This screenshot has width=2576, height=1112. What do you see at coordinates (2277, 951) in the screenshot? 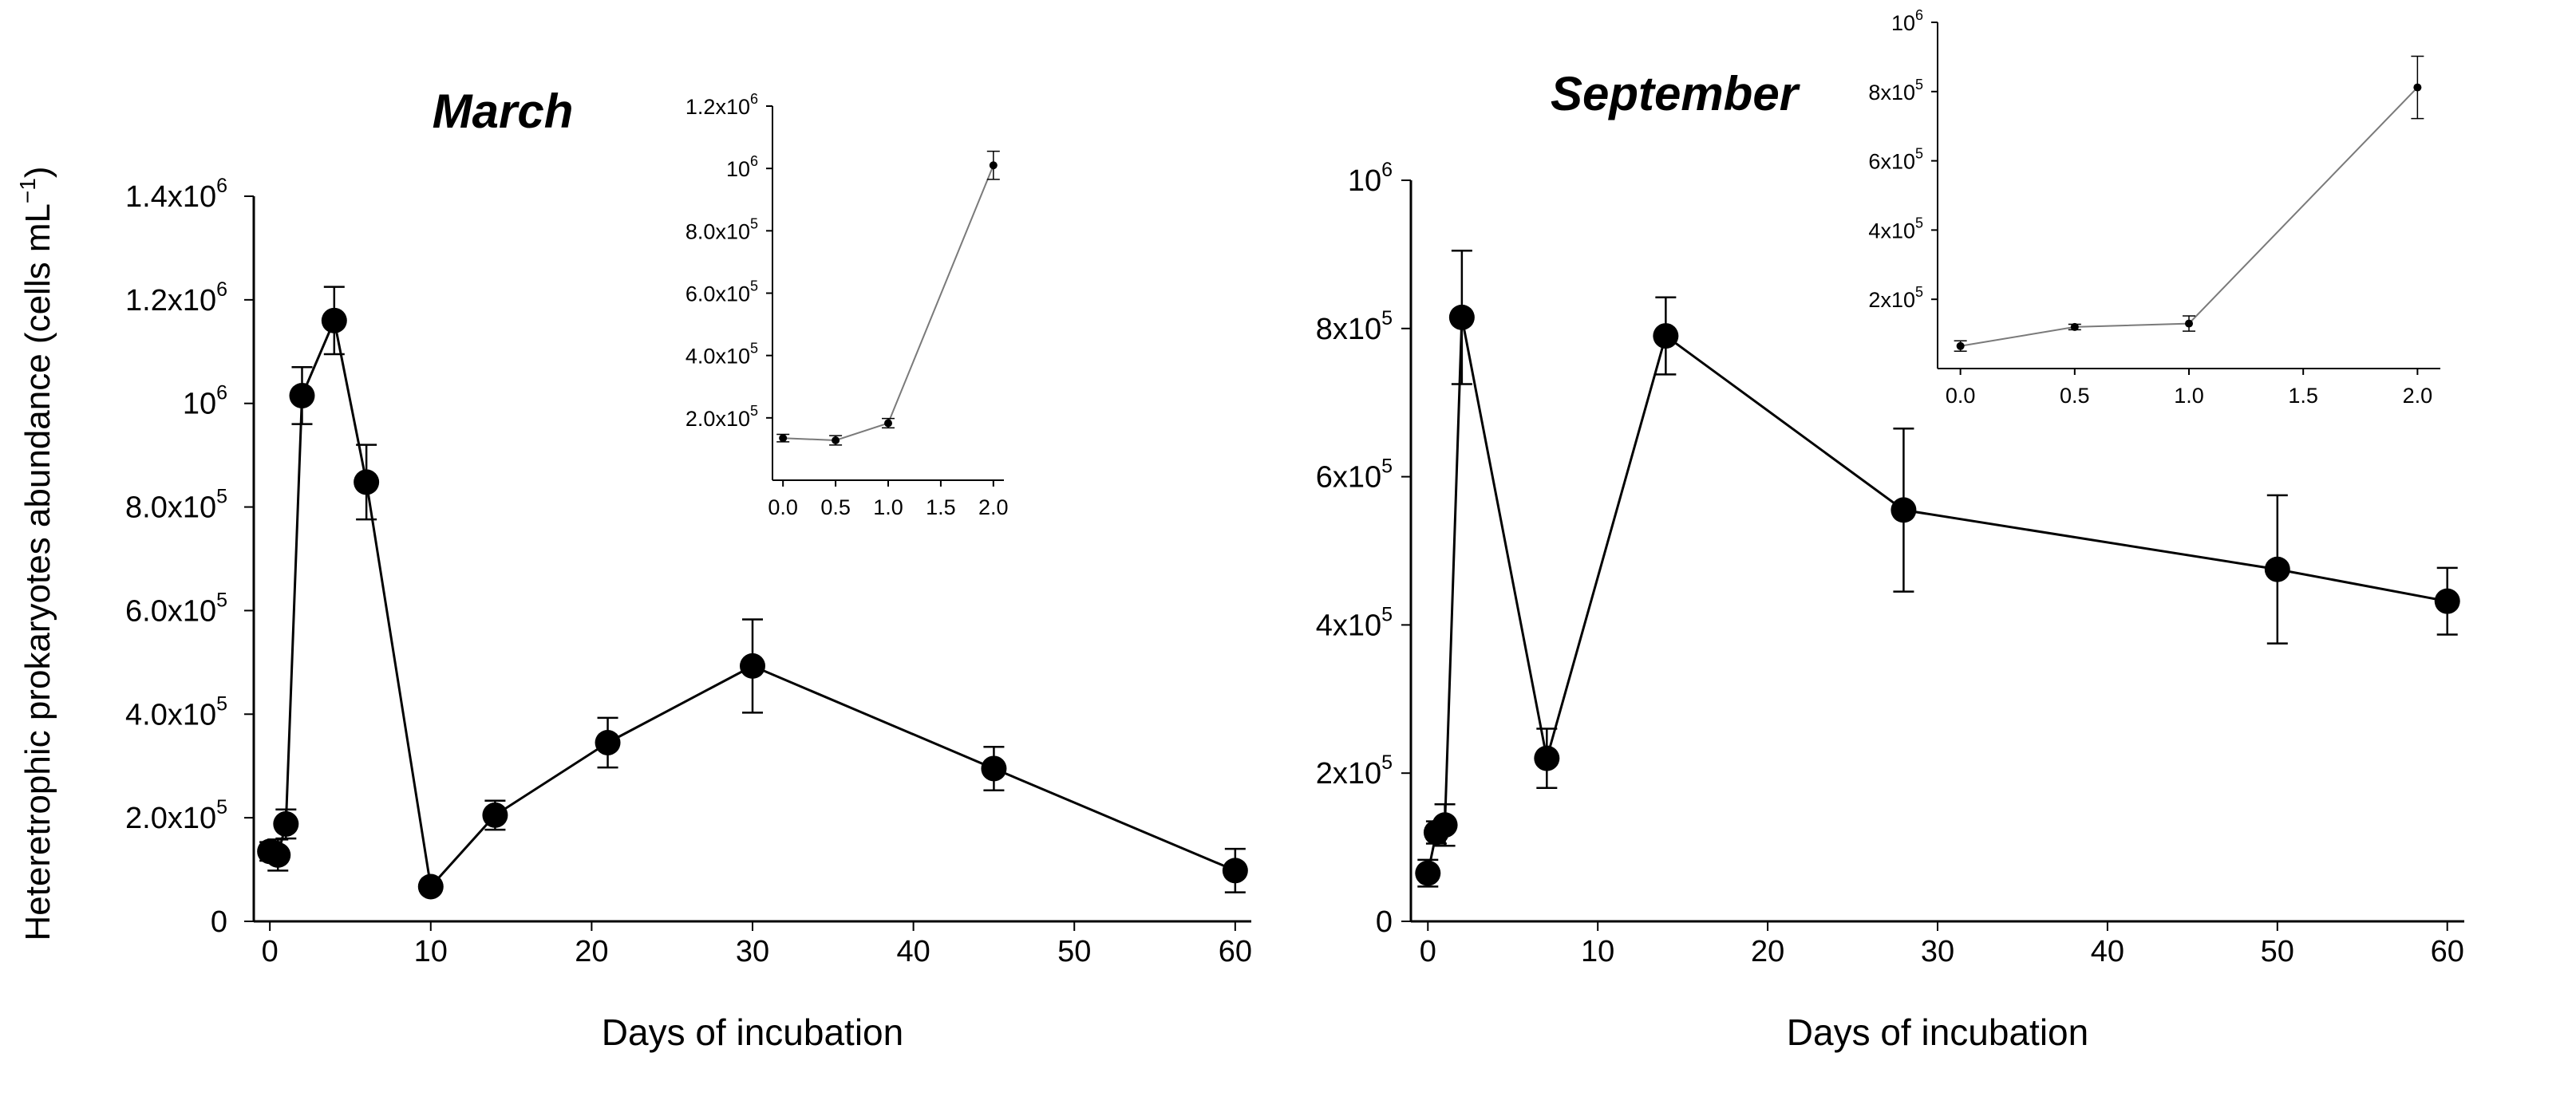
I see `september-main-x-tick-label: 50` at bounding box center [2277, 951].